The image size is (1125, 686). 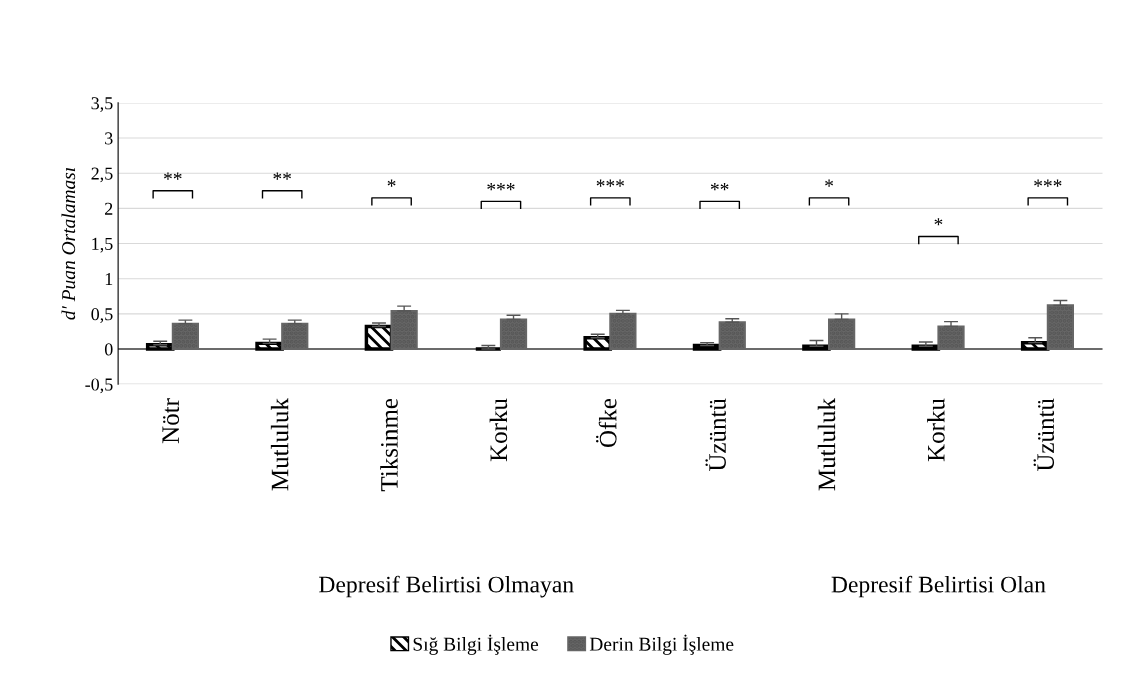 What do you see at coordinates (606, 422) in the screenshot?
I see `x-tick-label: Öfke` at bounding box center [606, 422].